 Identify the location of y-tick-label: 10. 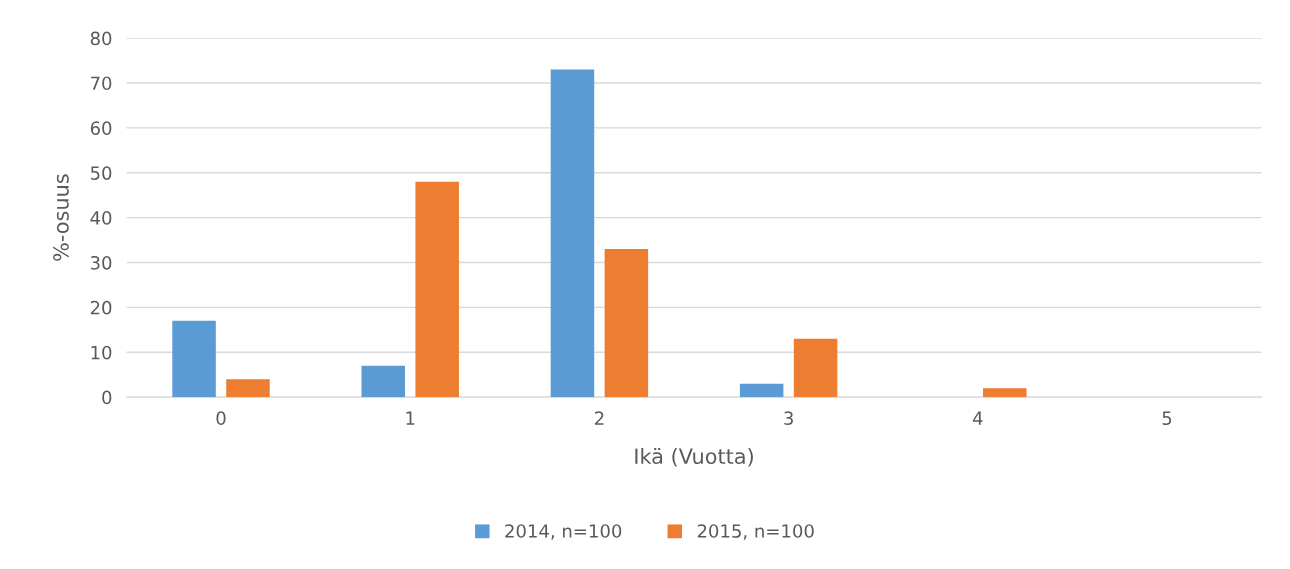
(101, 352).